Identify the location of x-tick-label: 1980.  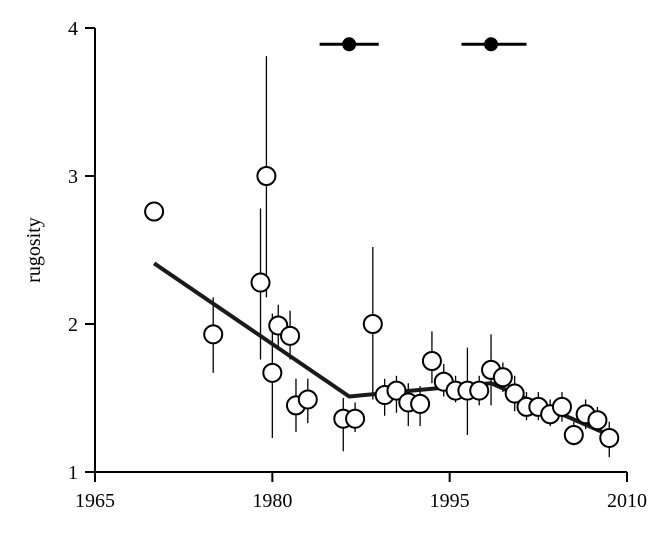
(272, 501).